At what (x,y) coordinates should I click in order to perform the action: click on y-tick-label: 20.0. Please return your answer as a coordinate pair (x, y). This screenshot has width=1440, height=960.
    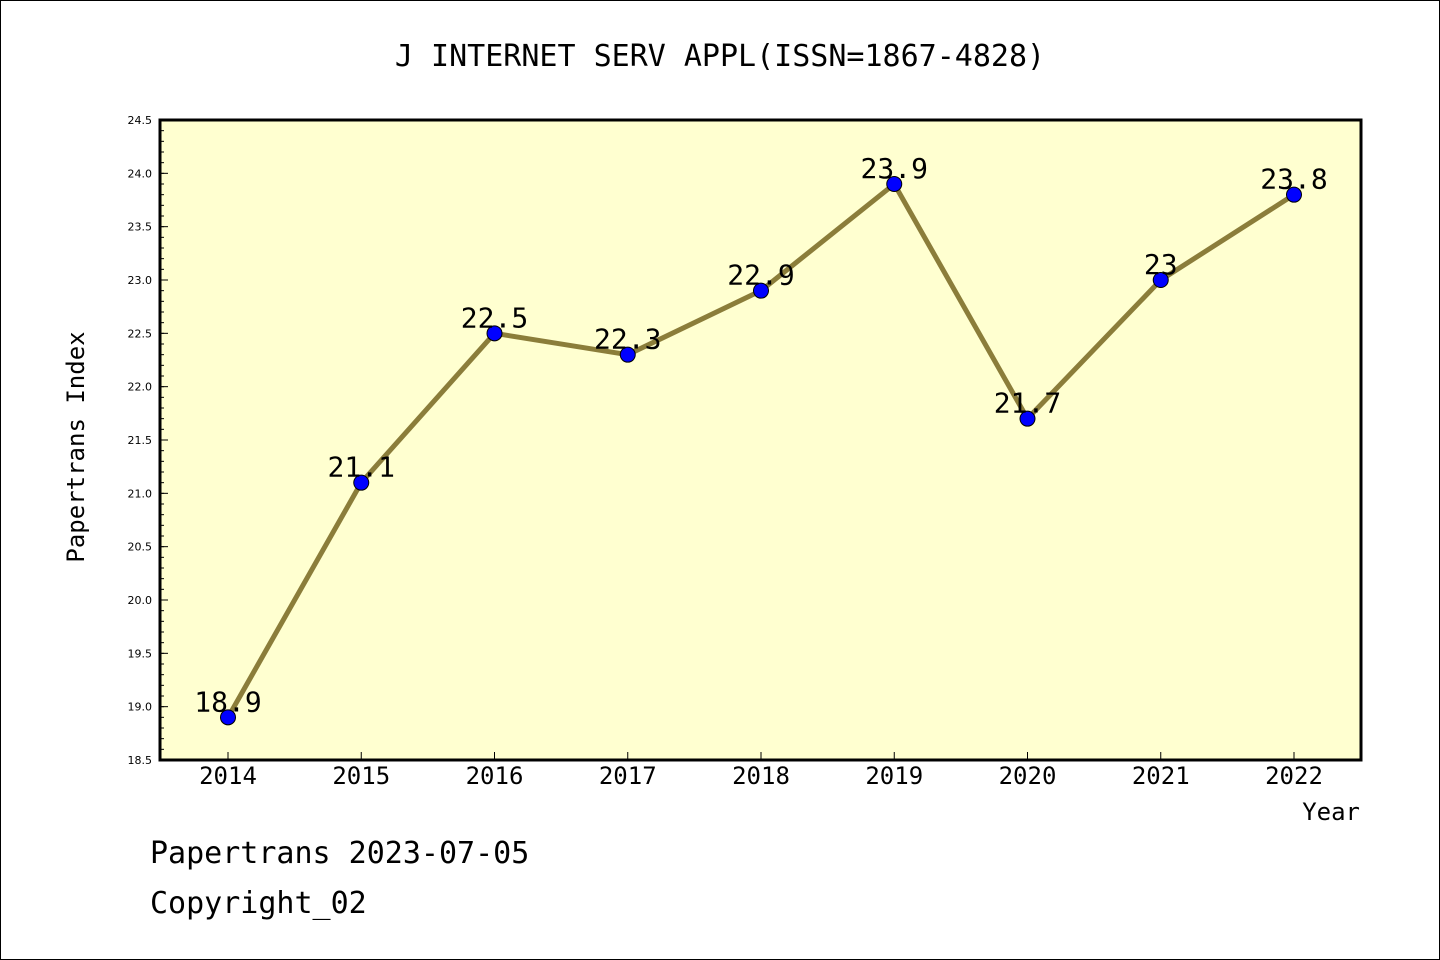
    Looking at the image, I should click on (140, 600).